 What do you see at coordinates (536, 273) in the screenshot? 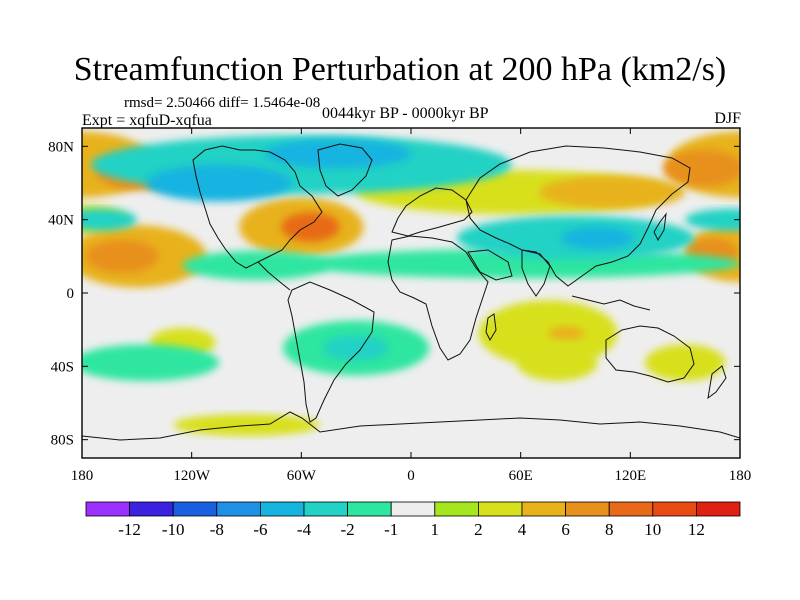
I see `coast-india` at bounding box center [536, 273].